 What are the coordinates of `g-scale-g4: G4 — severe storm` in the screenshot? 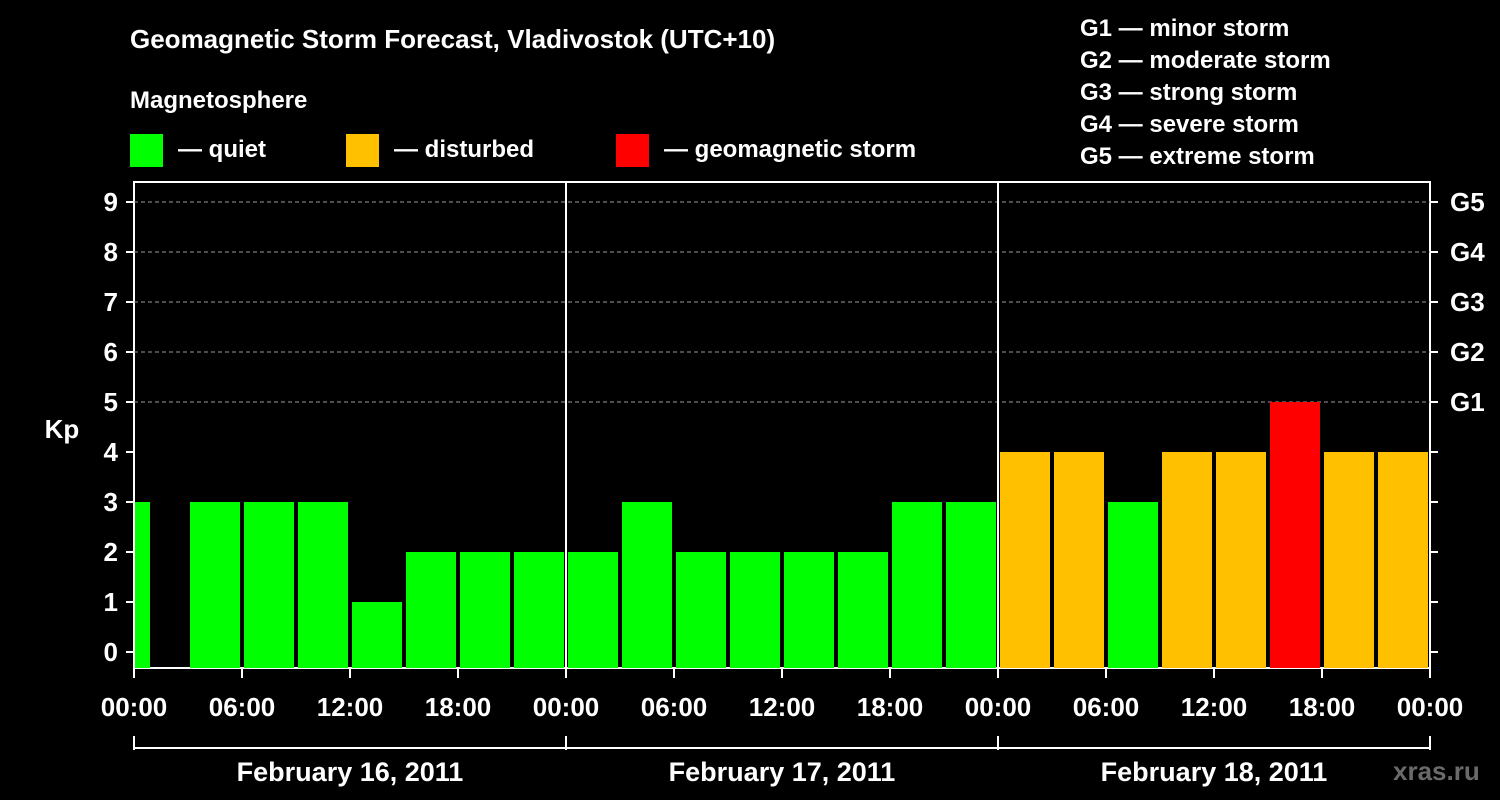 It's located at (1189, 124).